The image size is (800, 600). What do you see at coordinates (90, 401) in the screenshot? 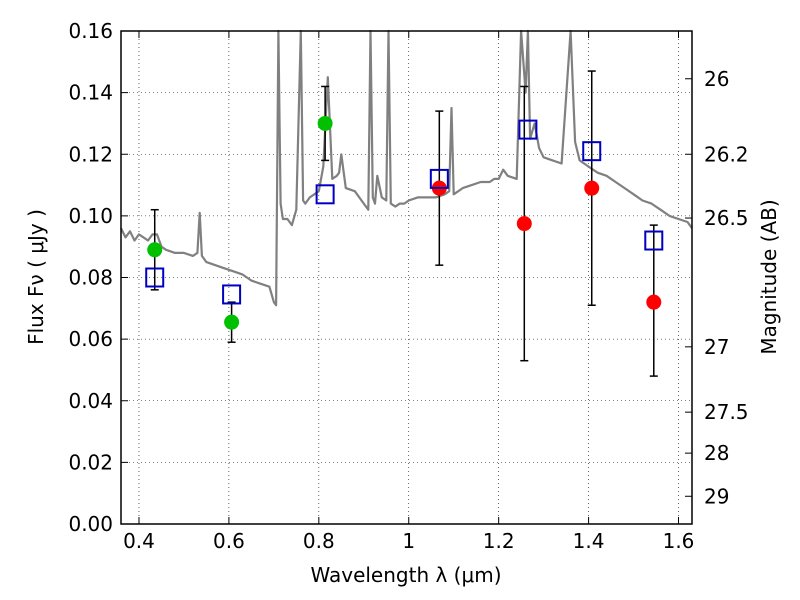
I see `y-tick-label: 0.04` at bounding box center [90, 401].